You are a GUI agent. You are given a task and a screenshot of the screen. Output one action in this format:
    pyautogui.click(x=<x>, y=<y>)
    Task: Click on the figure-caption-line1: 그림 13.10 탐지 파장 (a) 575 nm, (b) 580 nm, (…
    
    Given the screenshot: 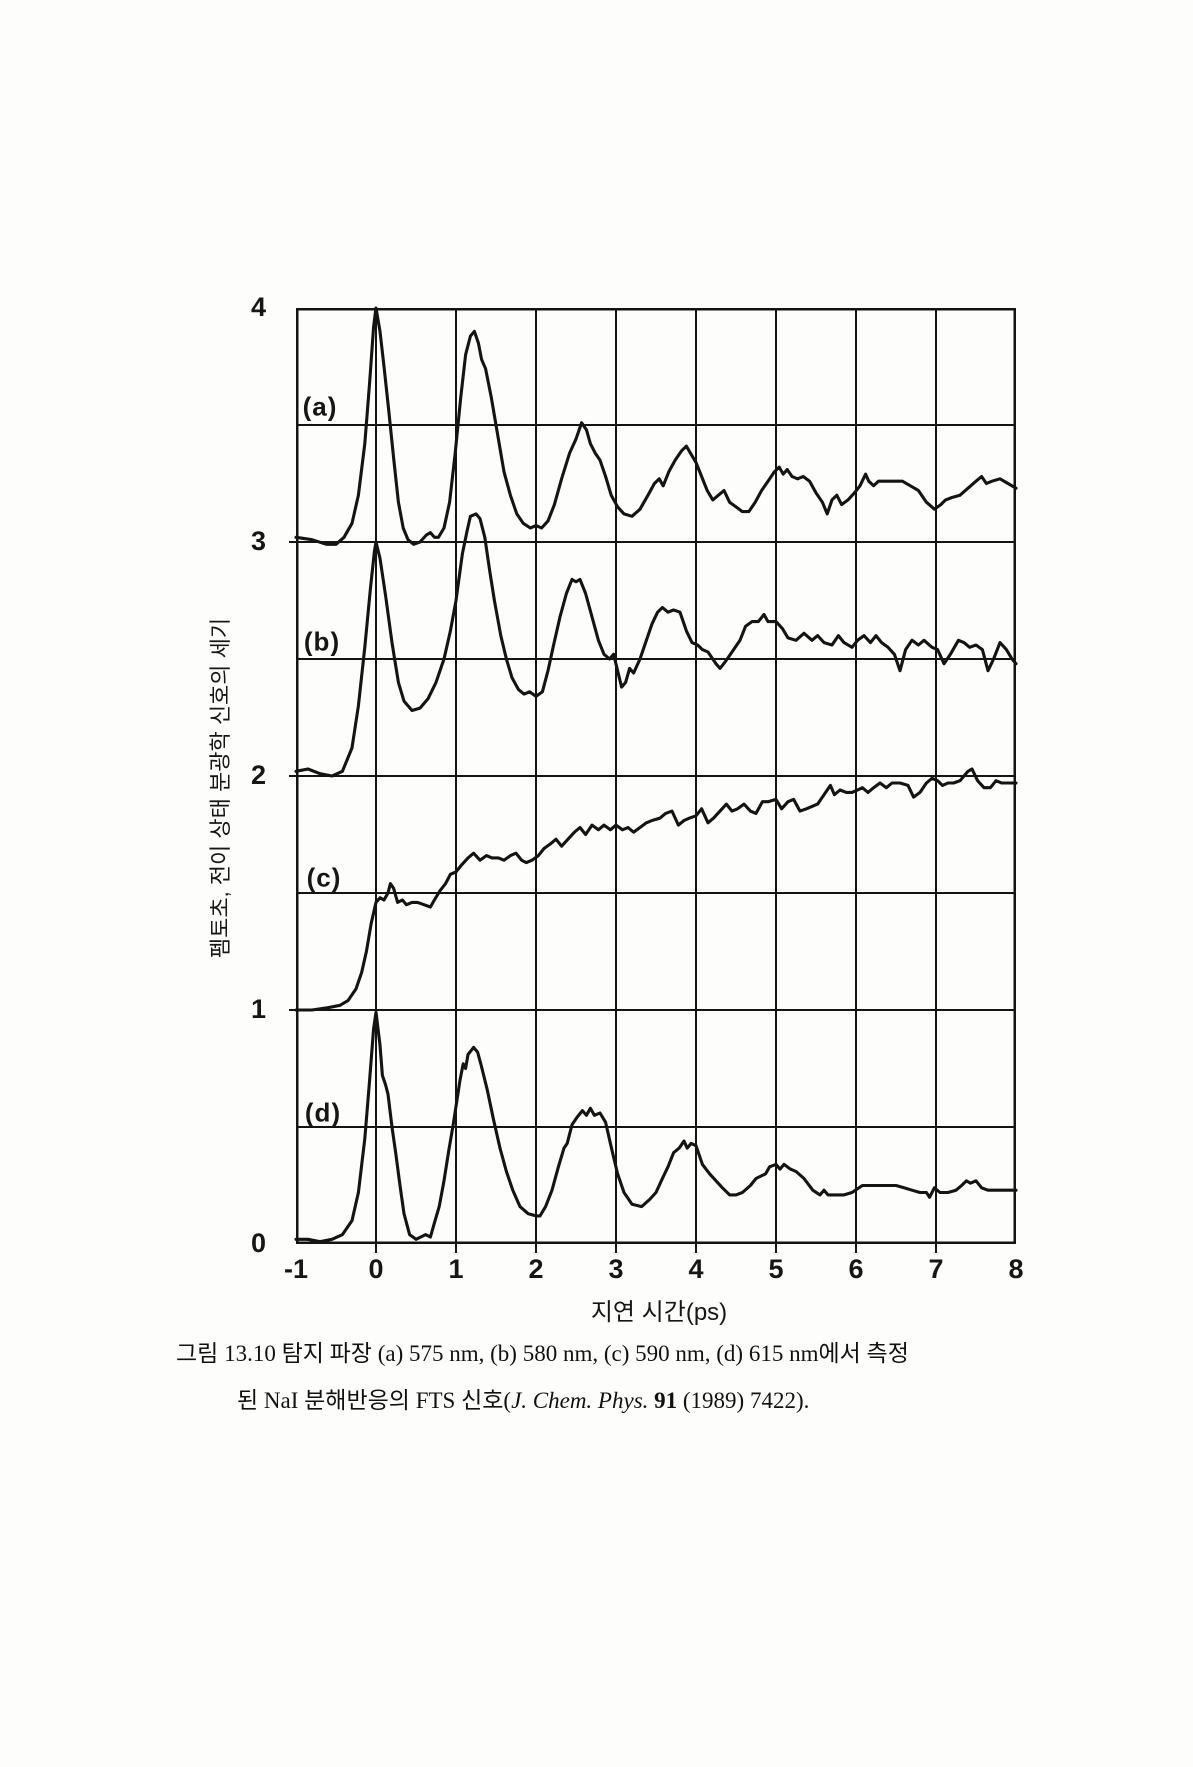 What is the action you would take?
    pyautogui.click(x=542, y=1353)
    